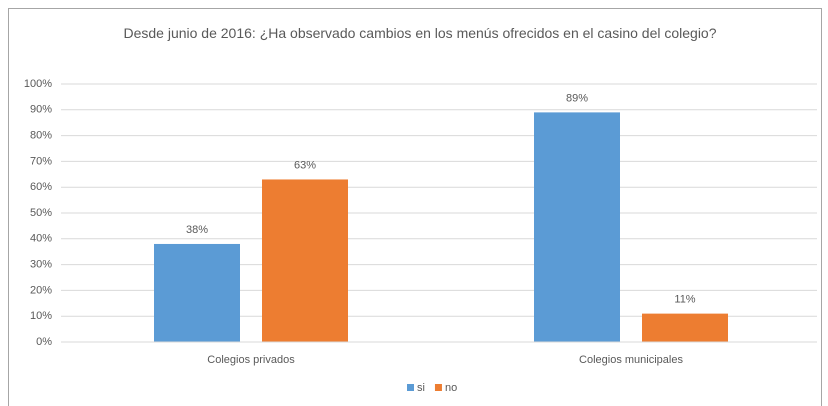 This screenshot has width=828, height=406. What do you see at coordinates (41, 136) in the screenshot?
I see `y-tick-label: 80%` at bounding box center [41, 136].